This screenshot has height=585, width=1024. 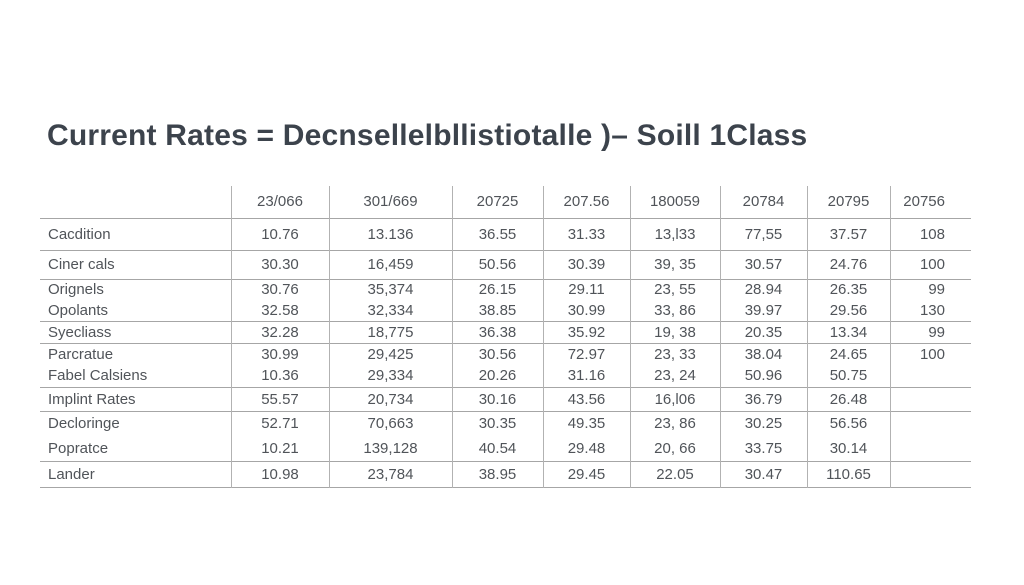 What do you see at coordinates (279, 448) in the screenshot?
I see `cell-value: 10.21` at bounding box center [279, 448].